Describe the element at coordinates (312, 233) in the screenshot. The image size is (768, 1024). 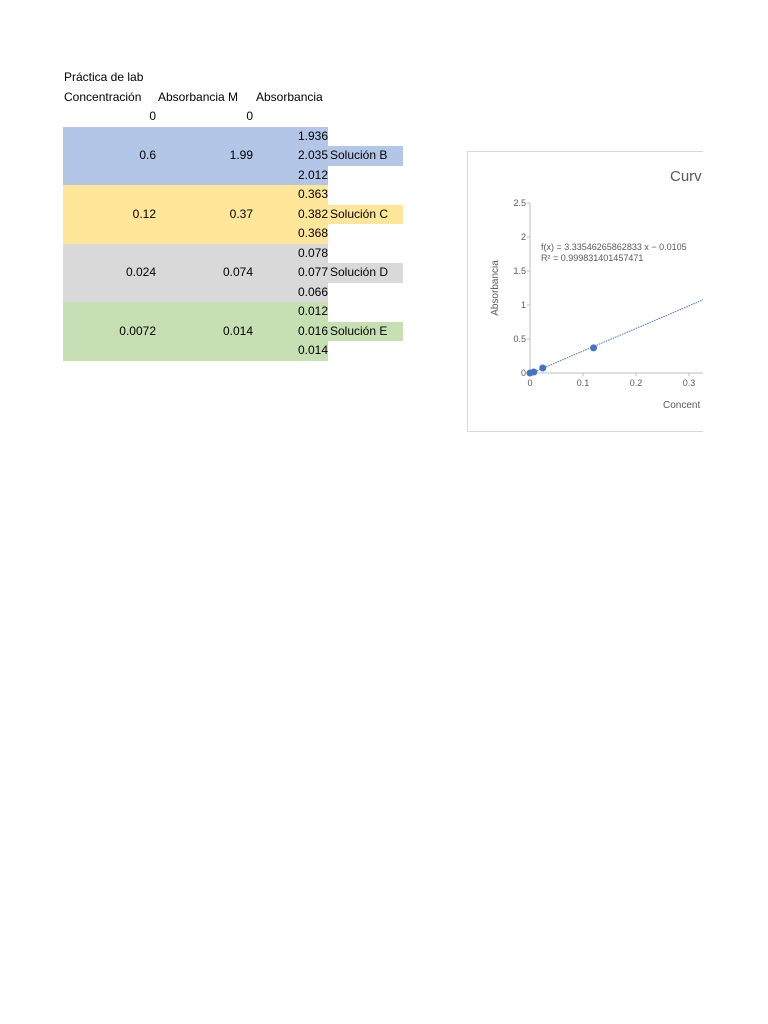
I see `reading: 0.368` at that location.